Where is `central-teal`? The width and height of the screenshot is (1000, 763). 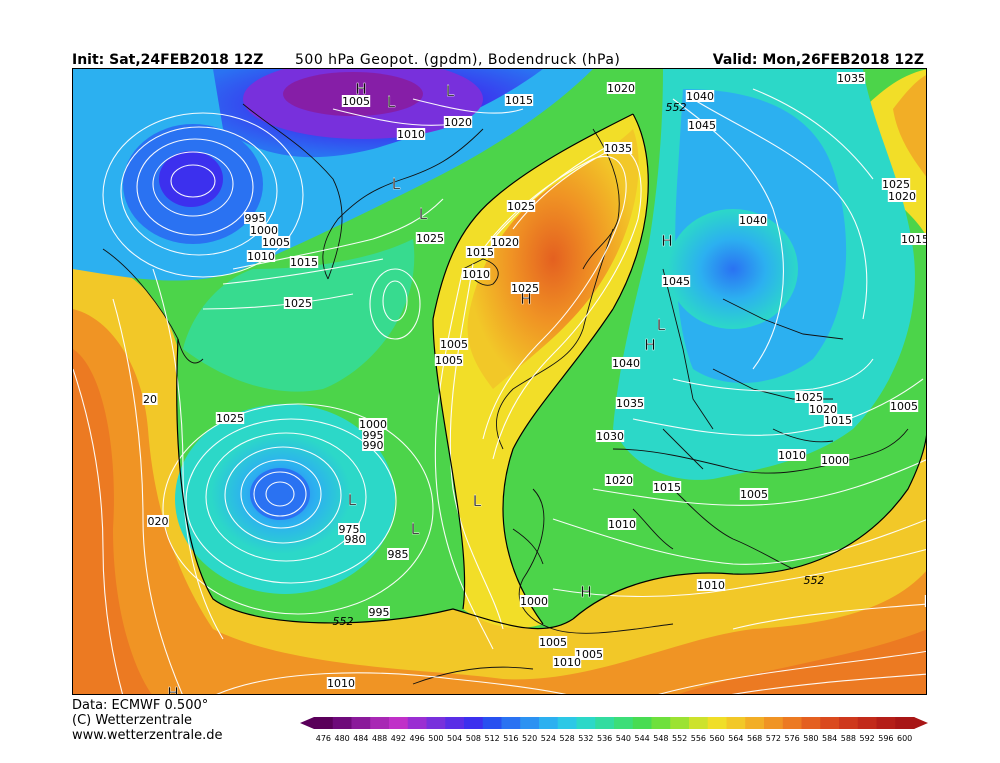 central-teal is located at coordinates (299, 315).